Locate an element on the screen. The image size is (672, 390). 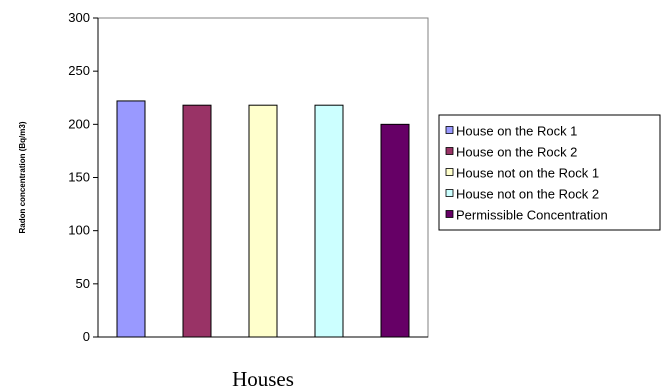
legend-label: House not on the Rock 1 is located at coordinates (527, 173).